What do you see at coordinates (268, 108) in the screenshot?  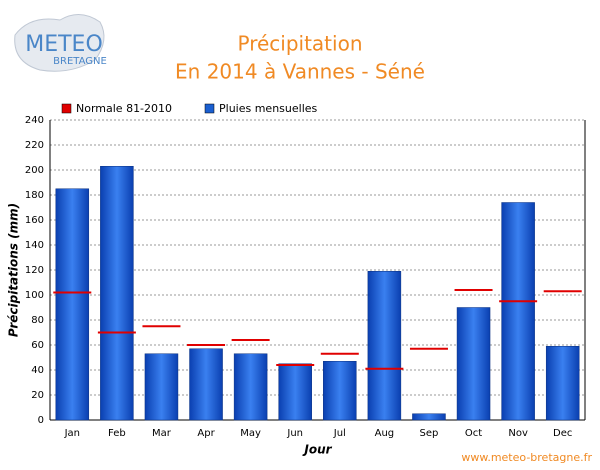 I see `legend-label: Pluies mensuelles` at bounding box center [268, 108].